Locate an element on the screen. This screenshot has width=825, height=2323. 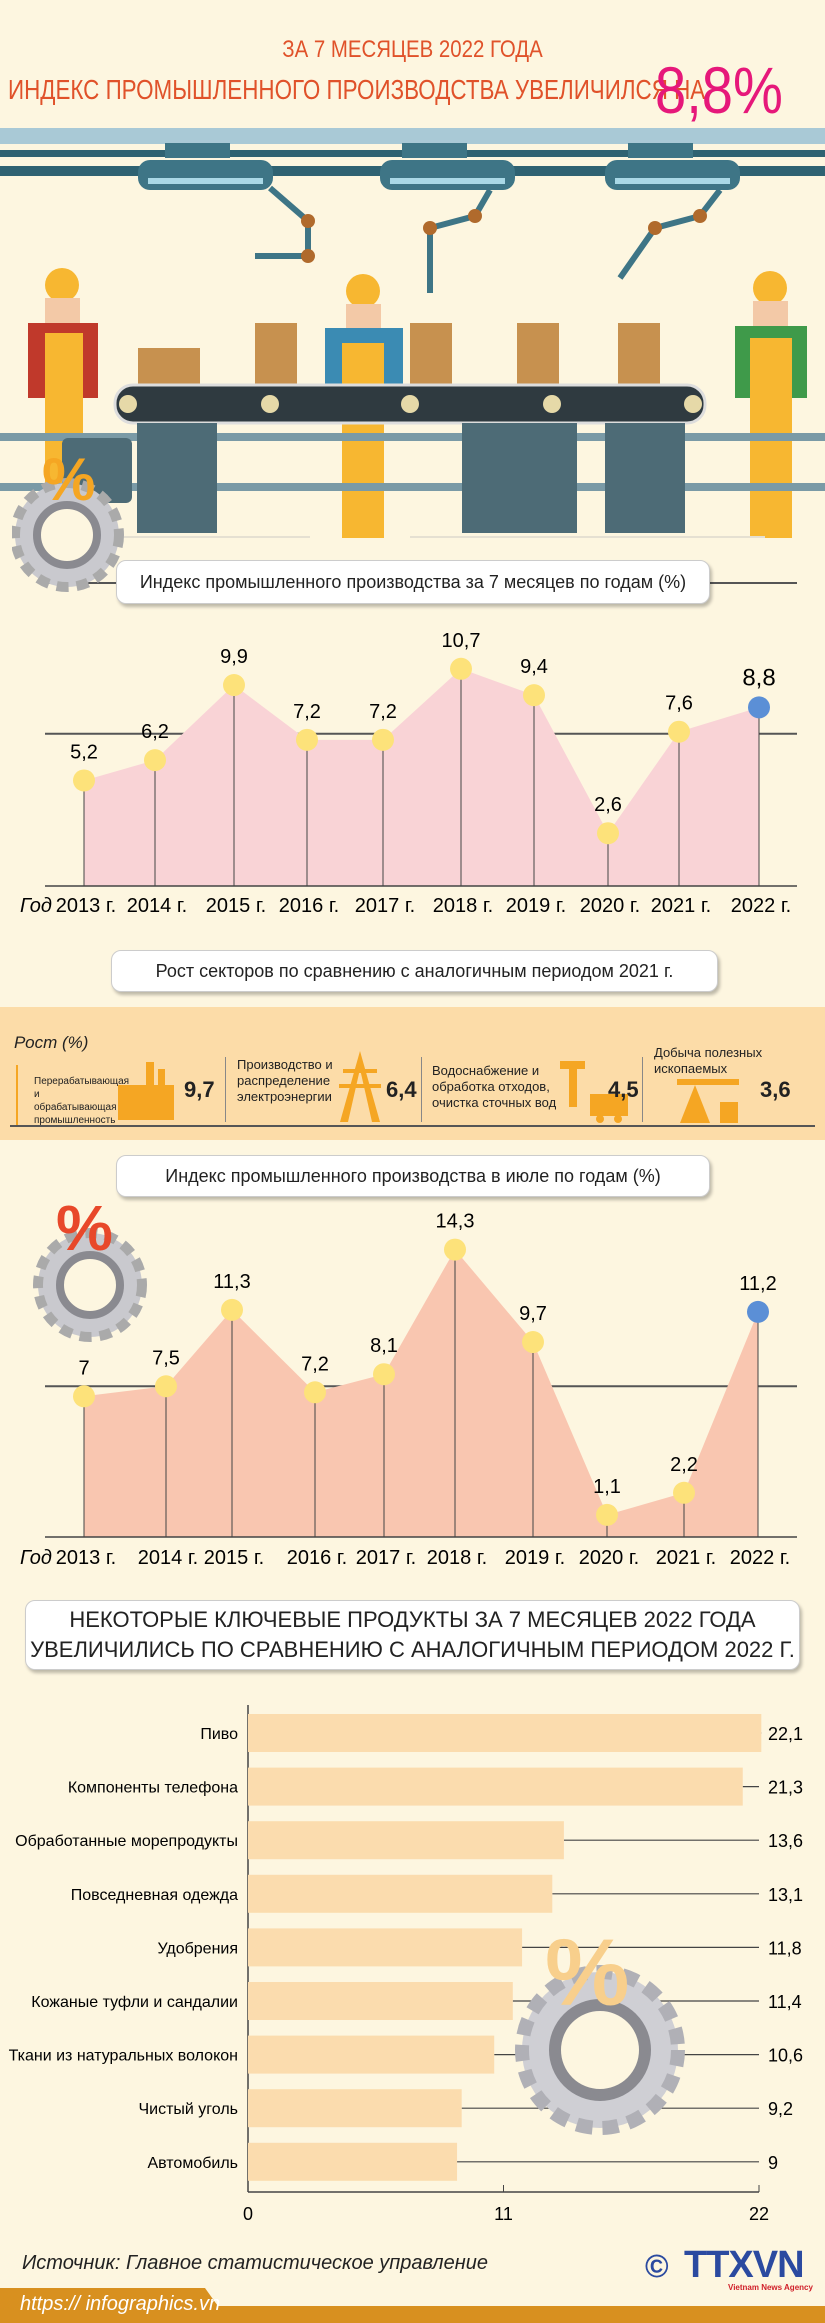
header-highlight: 8,8% is located at coordinates (719, 90).